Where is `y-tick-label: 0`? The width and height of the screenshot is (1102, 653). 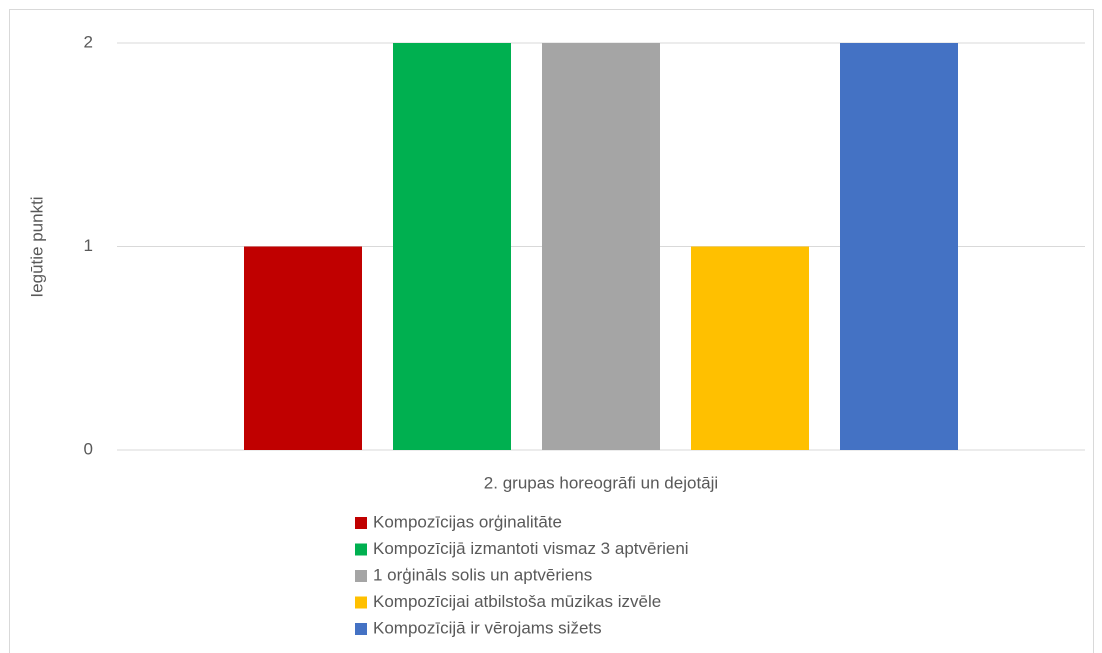
y-tick-label: 0 is located at coordinates (88, 448).